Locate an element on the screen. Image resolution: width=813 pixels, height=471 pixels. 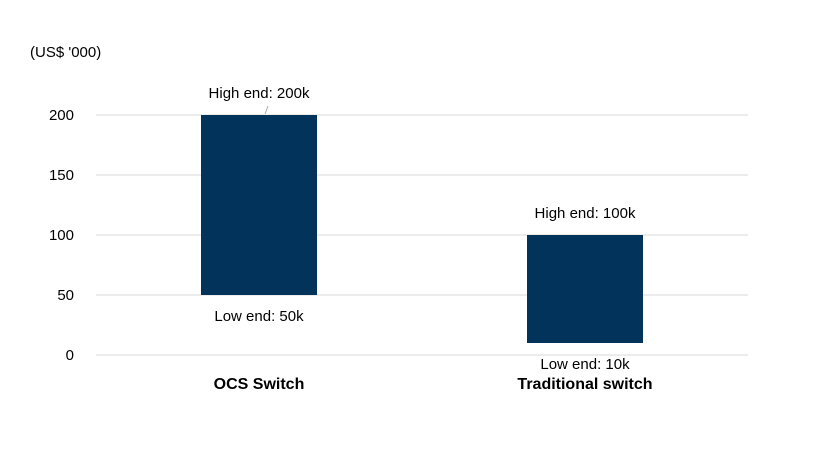
y-axis-ticks: 0 50 100 150 200 is located at coordinates (61, 235).